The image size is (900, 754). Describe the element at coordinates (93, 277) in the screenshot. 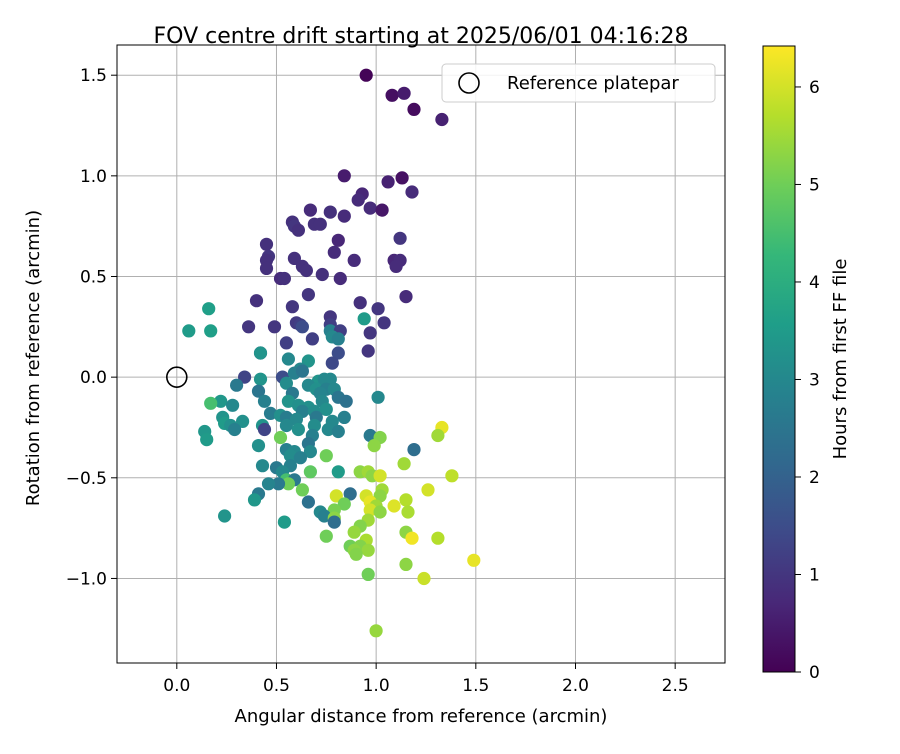

I see `y-tick-label: 0.5` at that location.